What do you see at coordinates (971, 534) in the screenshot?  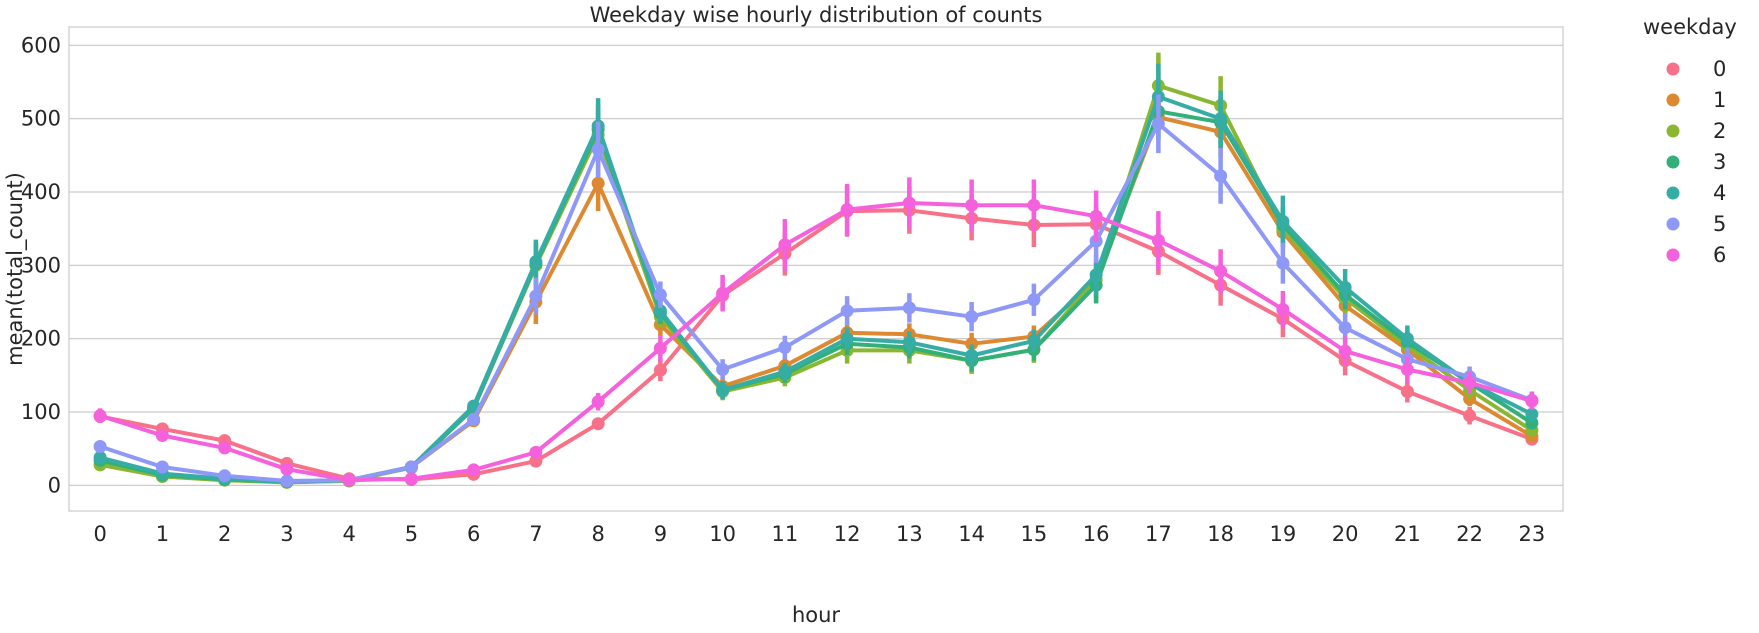 I see `x-tick-label: 14` at bounding box center [971, 534].